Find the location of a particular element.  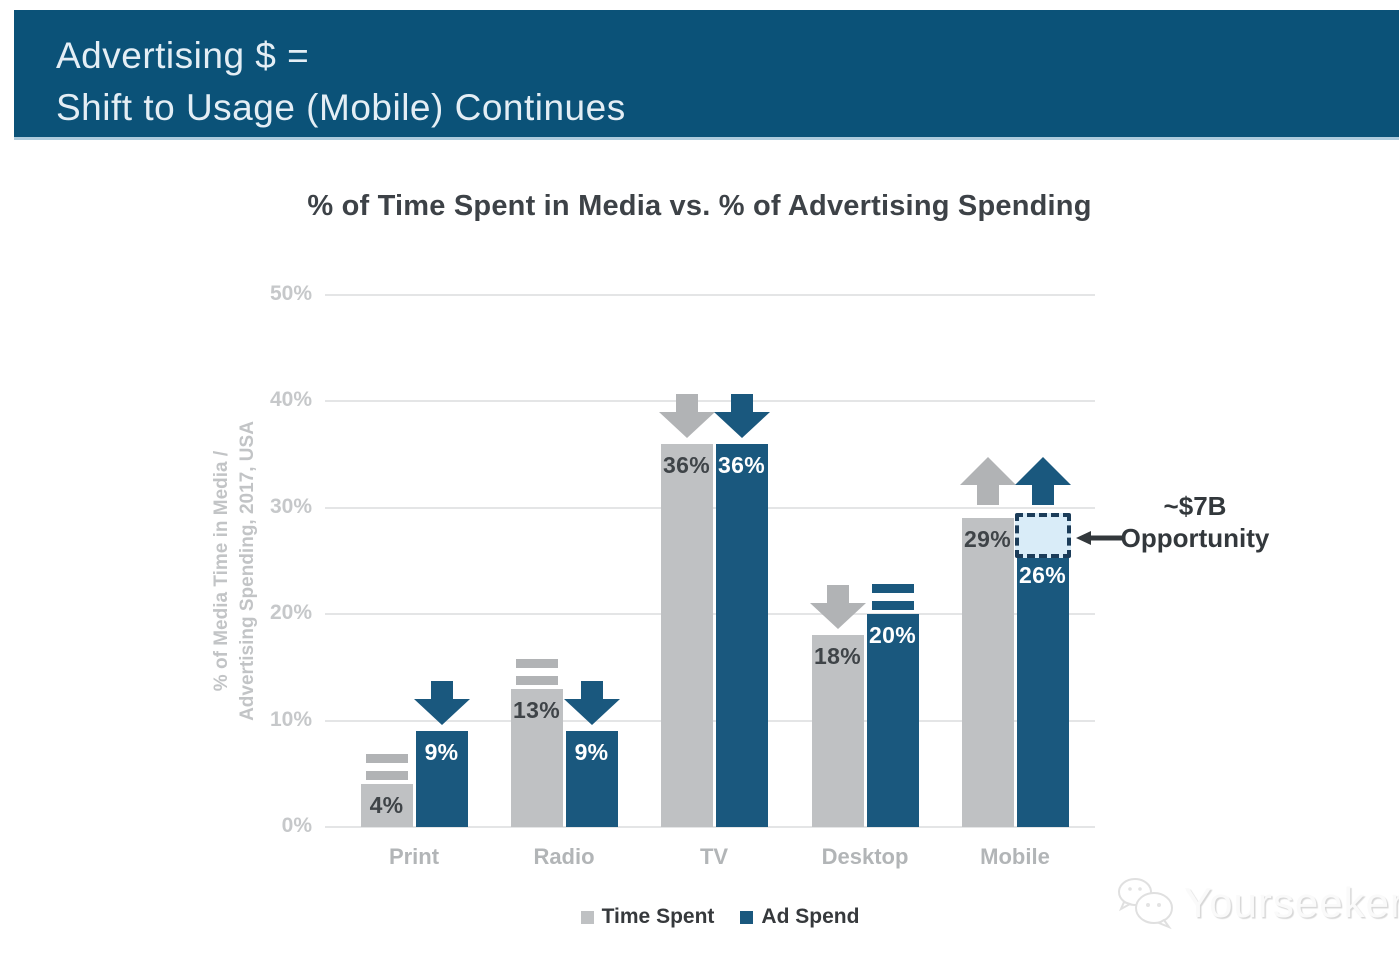

chat-bubbles-logo-icon is located at coordinates (1145, 904).